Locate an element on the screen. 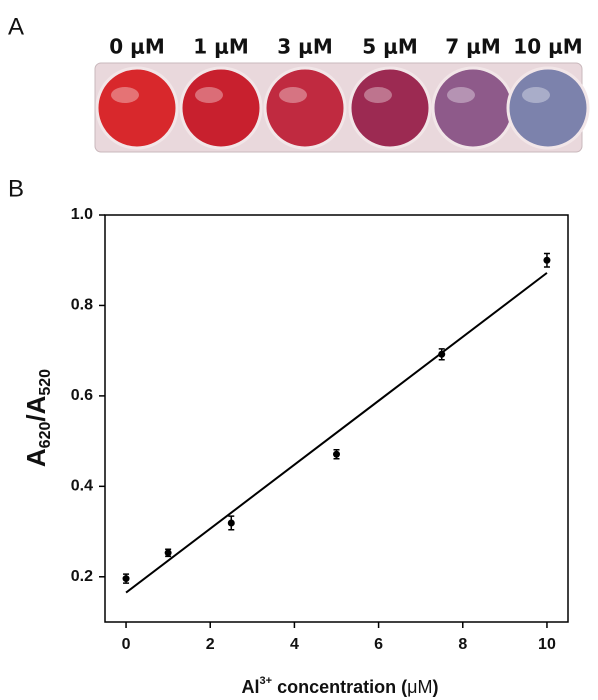 Image resolution: width=598 pixels, height=700 pixels. well-label: 10 μM is located at coordinates (547, 47).